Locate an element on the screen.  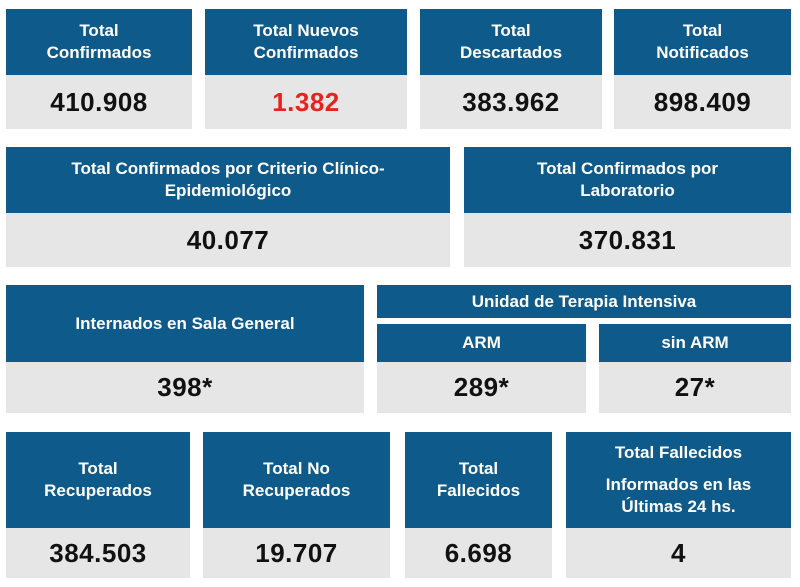
card-label: Epidemiológico is located at coordinates (228, 190).